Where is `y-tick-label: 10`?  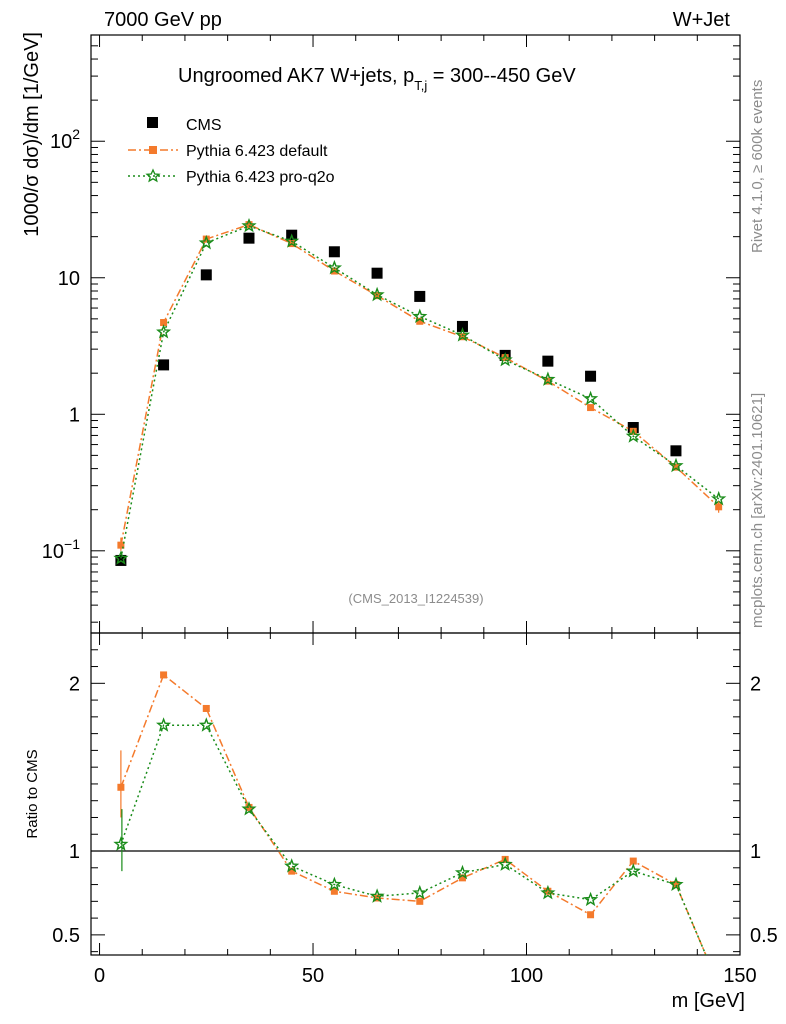 y-tick-label: 10 is located at coordinates (69, 279).